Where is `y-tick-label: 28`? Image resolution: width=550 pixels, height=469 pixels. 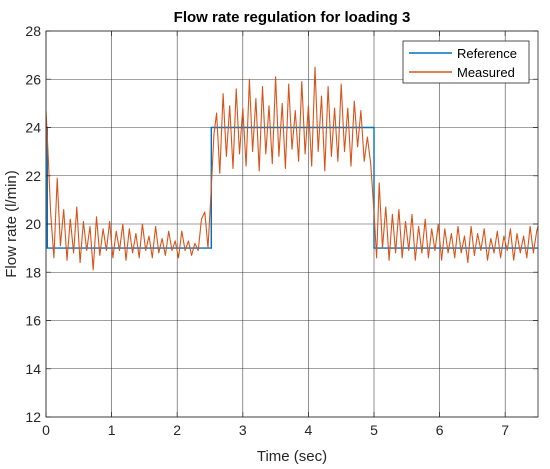
y-tick-label: 28 is located at coordinates (33, 31).